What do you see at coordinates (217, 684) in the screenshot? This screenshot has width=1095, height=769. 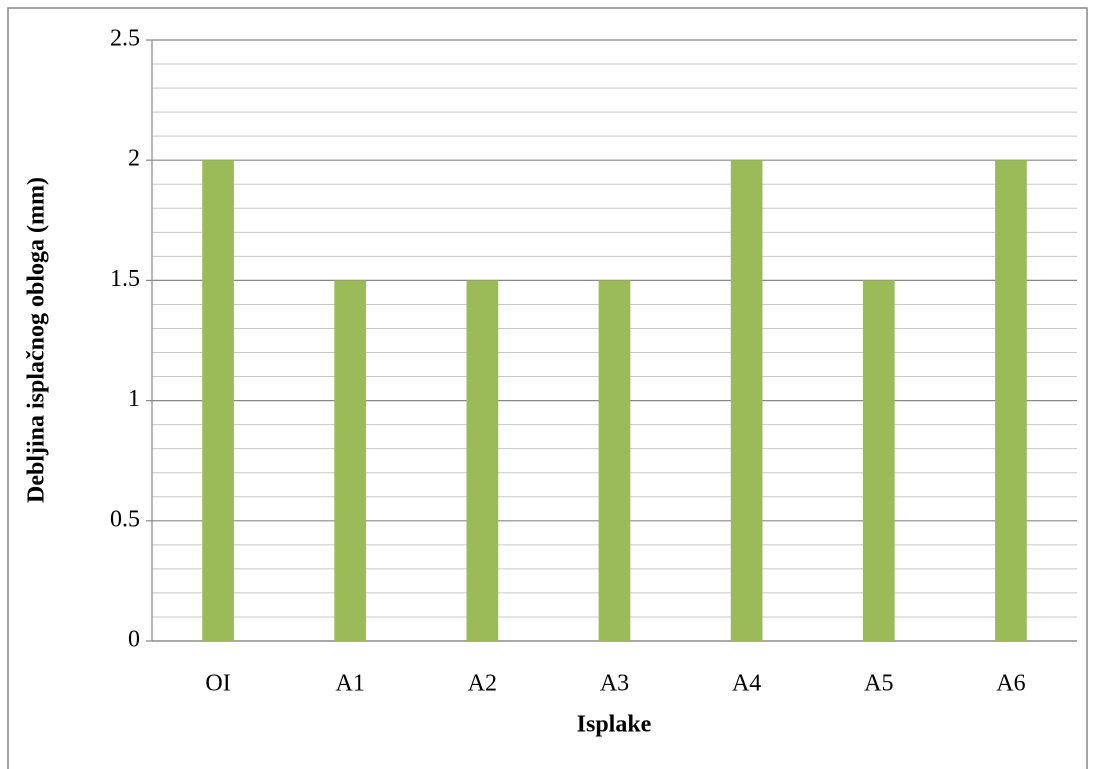 I see `x-tick-label: OI` at bounding box center [217, 684].